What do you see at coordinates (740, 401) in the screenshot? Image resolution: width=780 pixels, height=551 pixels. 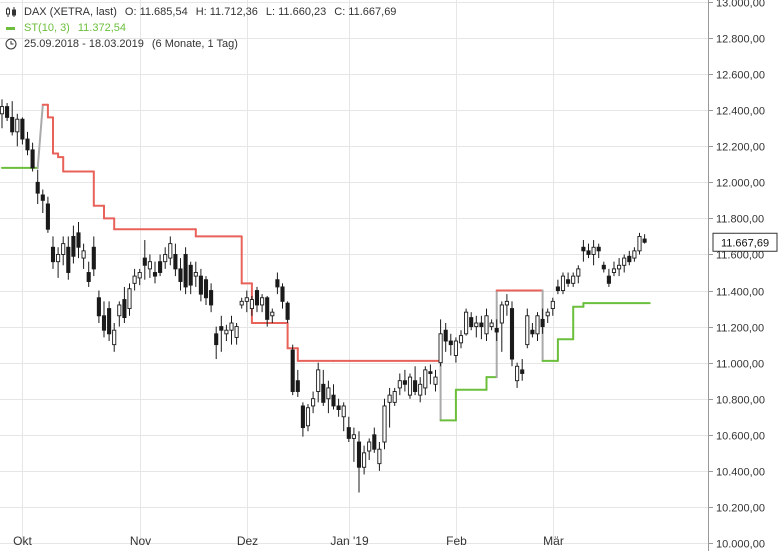 I see `y-tick-label: 10.800,00` at bounding box center [740, 401].